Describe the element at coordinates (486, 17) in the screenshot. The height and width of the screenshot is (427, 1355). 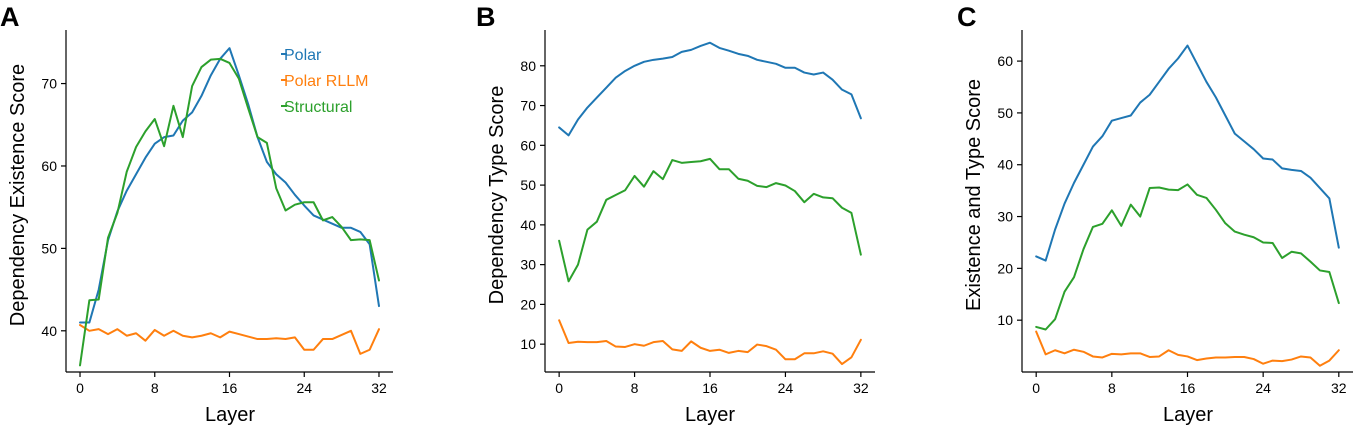
I see `panel-letter-b: B` at that location.